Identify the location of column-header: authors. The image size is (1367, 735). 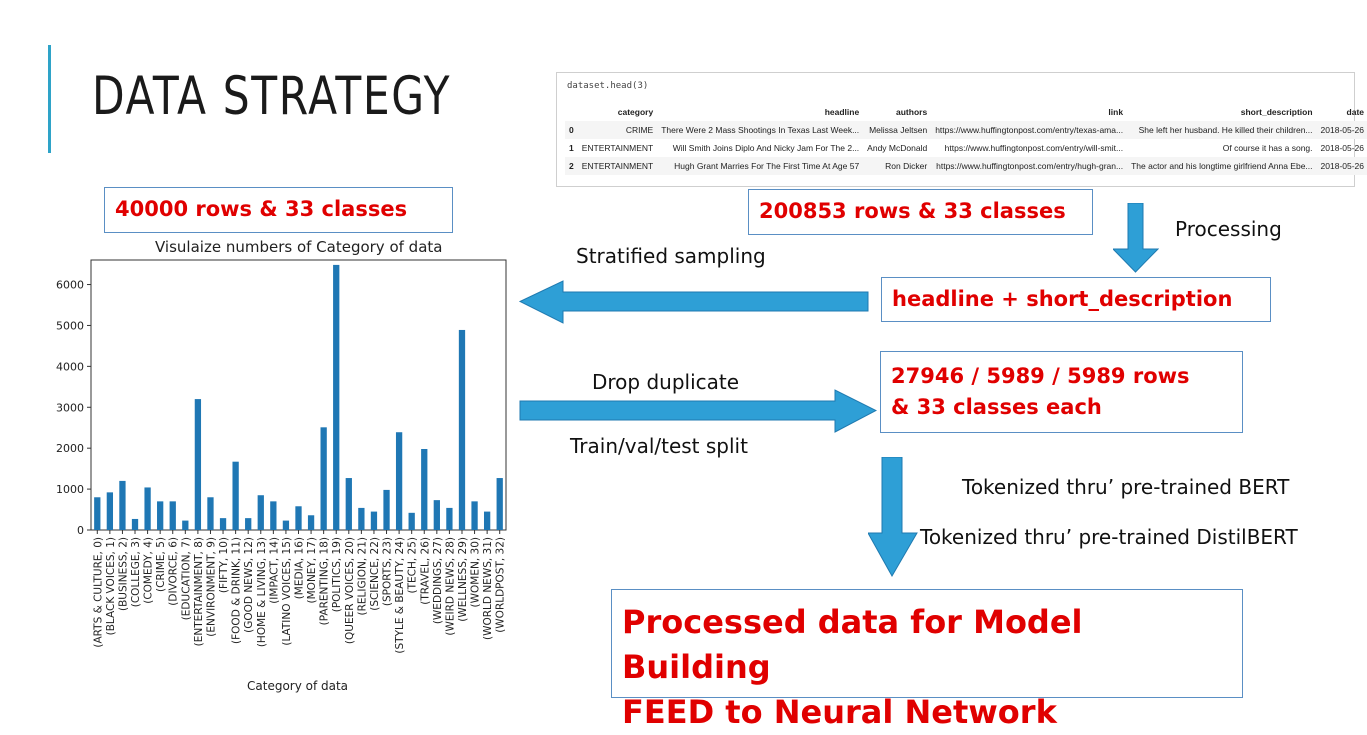
(912, 112).